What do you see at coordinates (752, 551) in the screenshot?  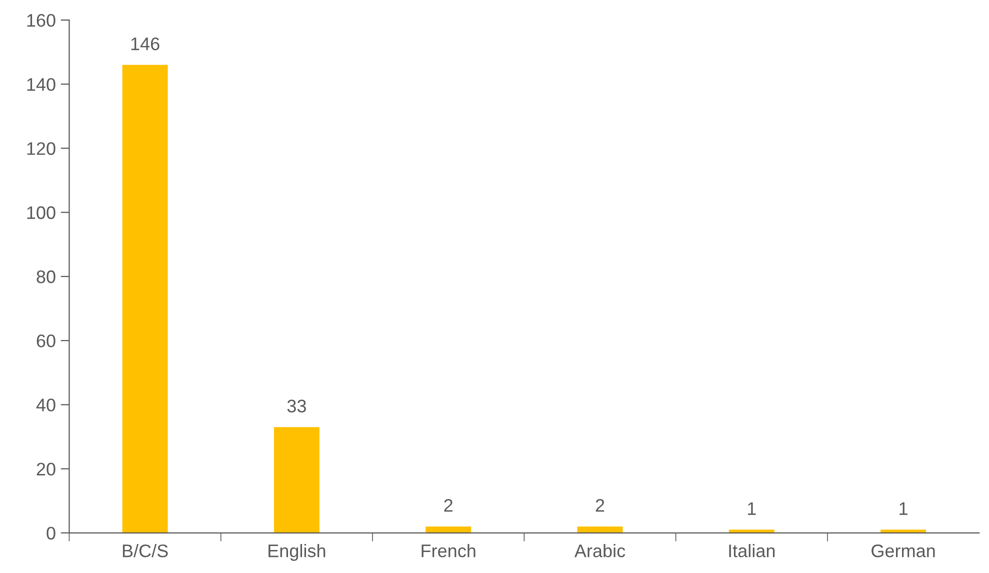 I see `x-tick-label: Italian` at bounding box center [752, 551].